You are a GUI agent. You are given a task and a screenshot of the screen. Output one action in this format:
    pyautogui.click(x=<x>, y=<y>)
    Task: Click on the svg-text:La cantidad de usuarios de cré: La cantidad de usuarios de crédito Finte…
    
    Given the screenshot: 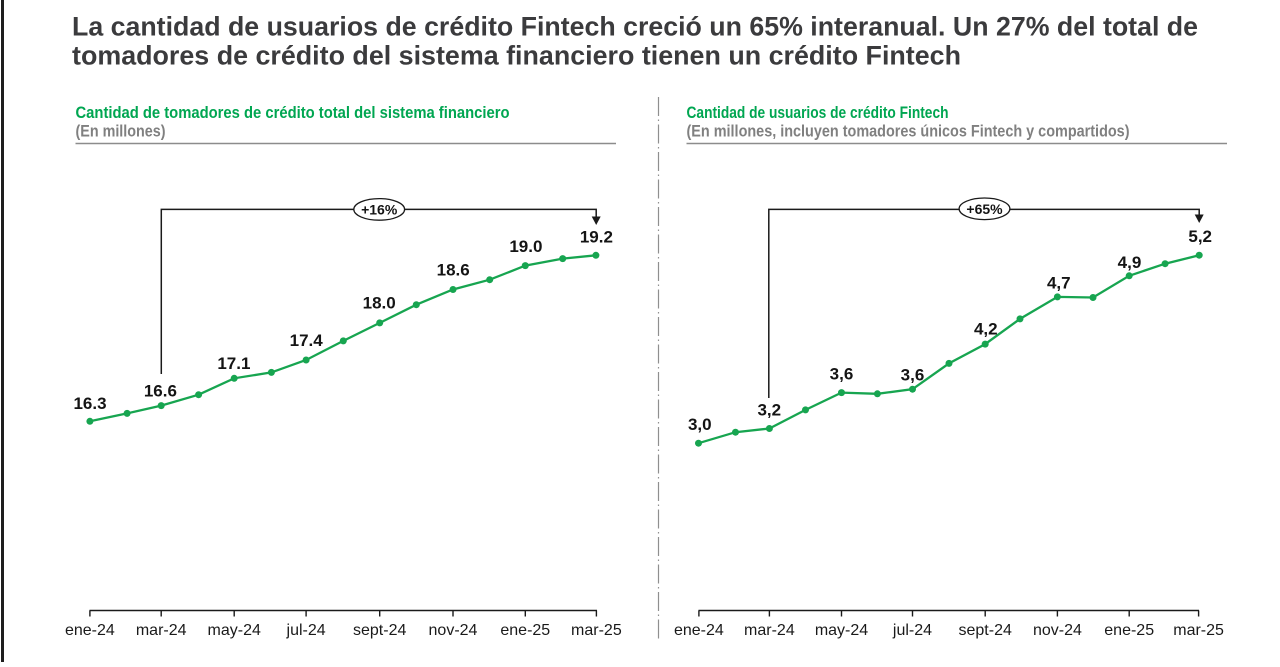 What is the action you would take?
    pyautogui.click(x=635, y=27)
    